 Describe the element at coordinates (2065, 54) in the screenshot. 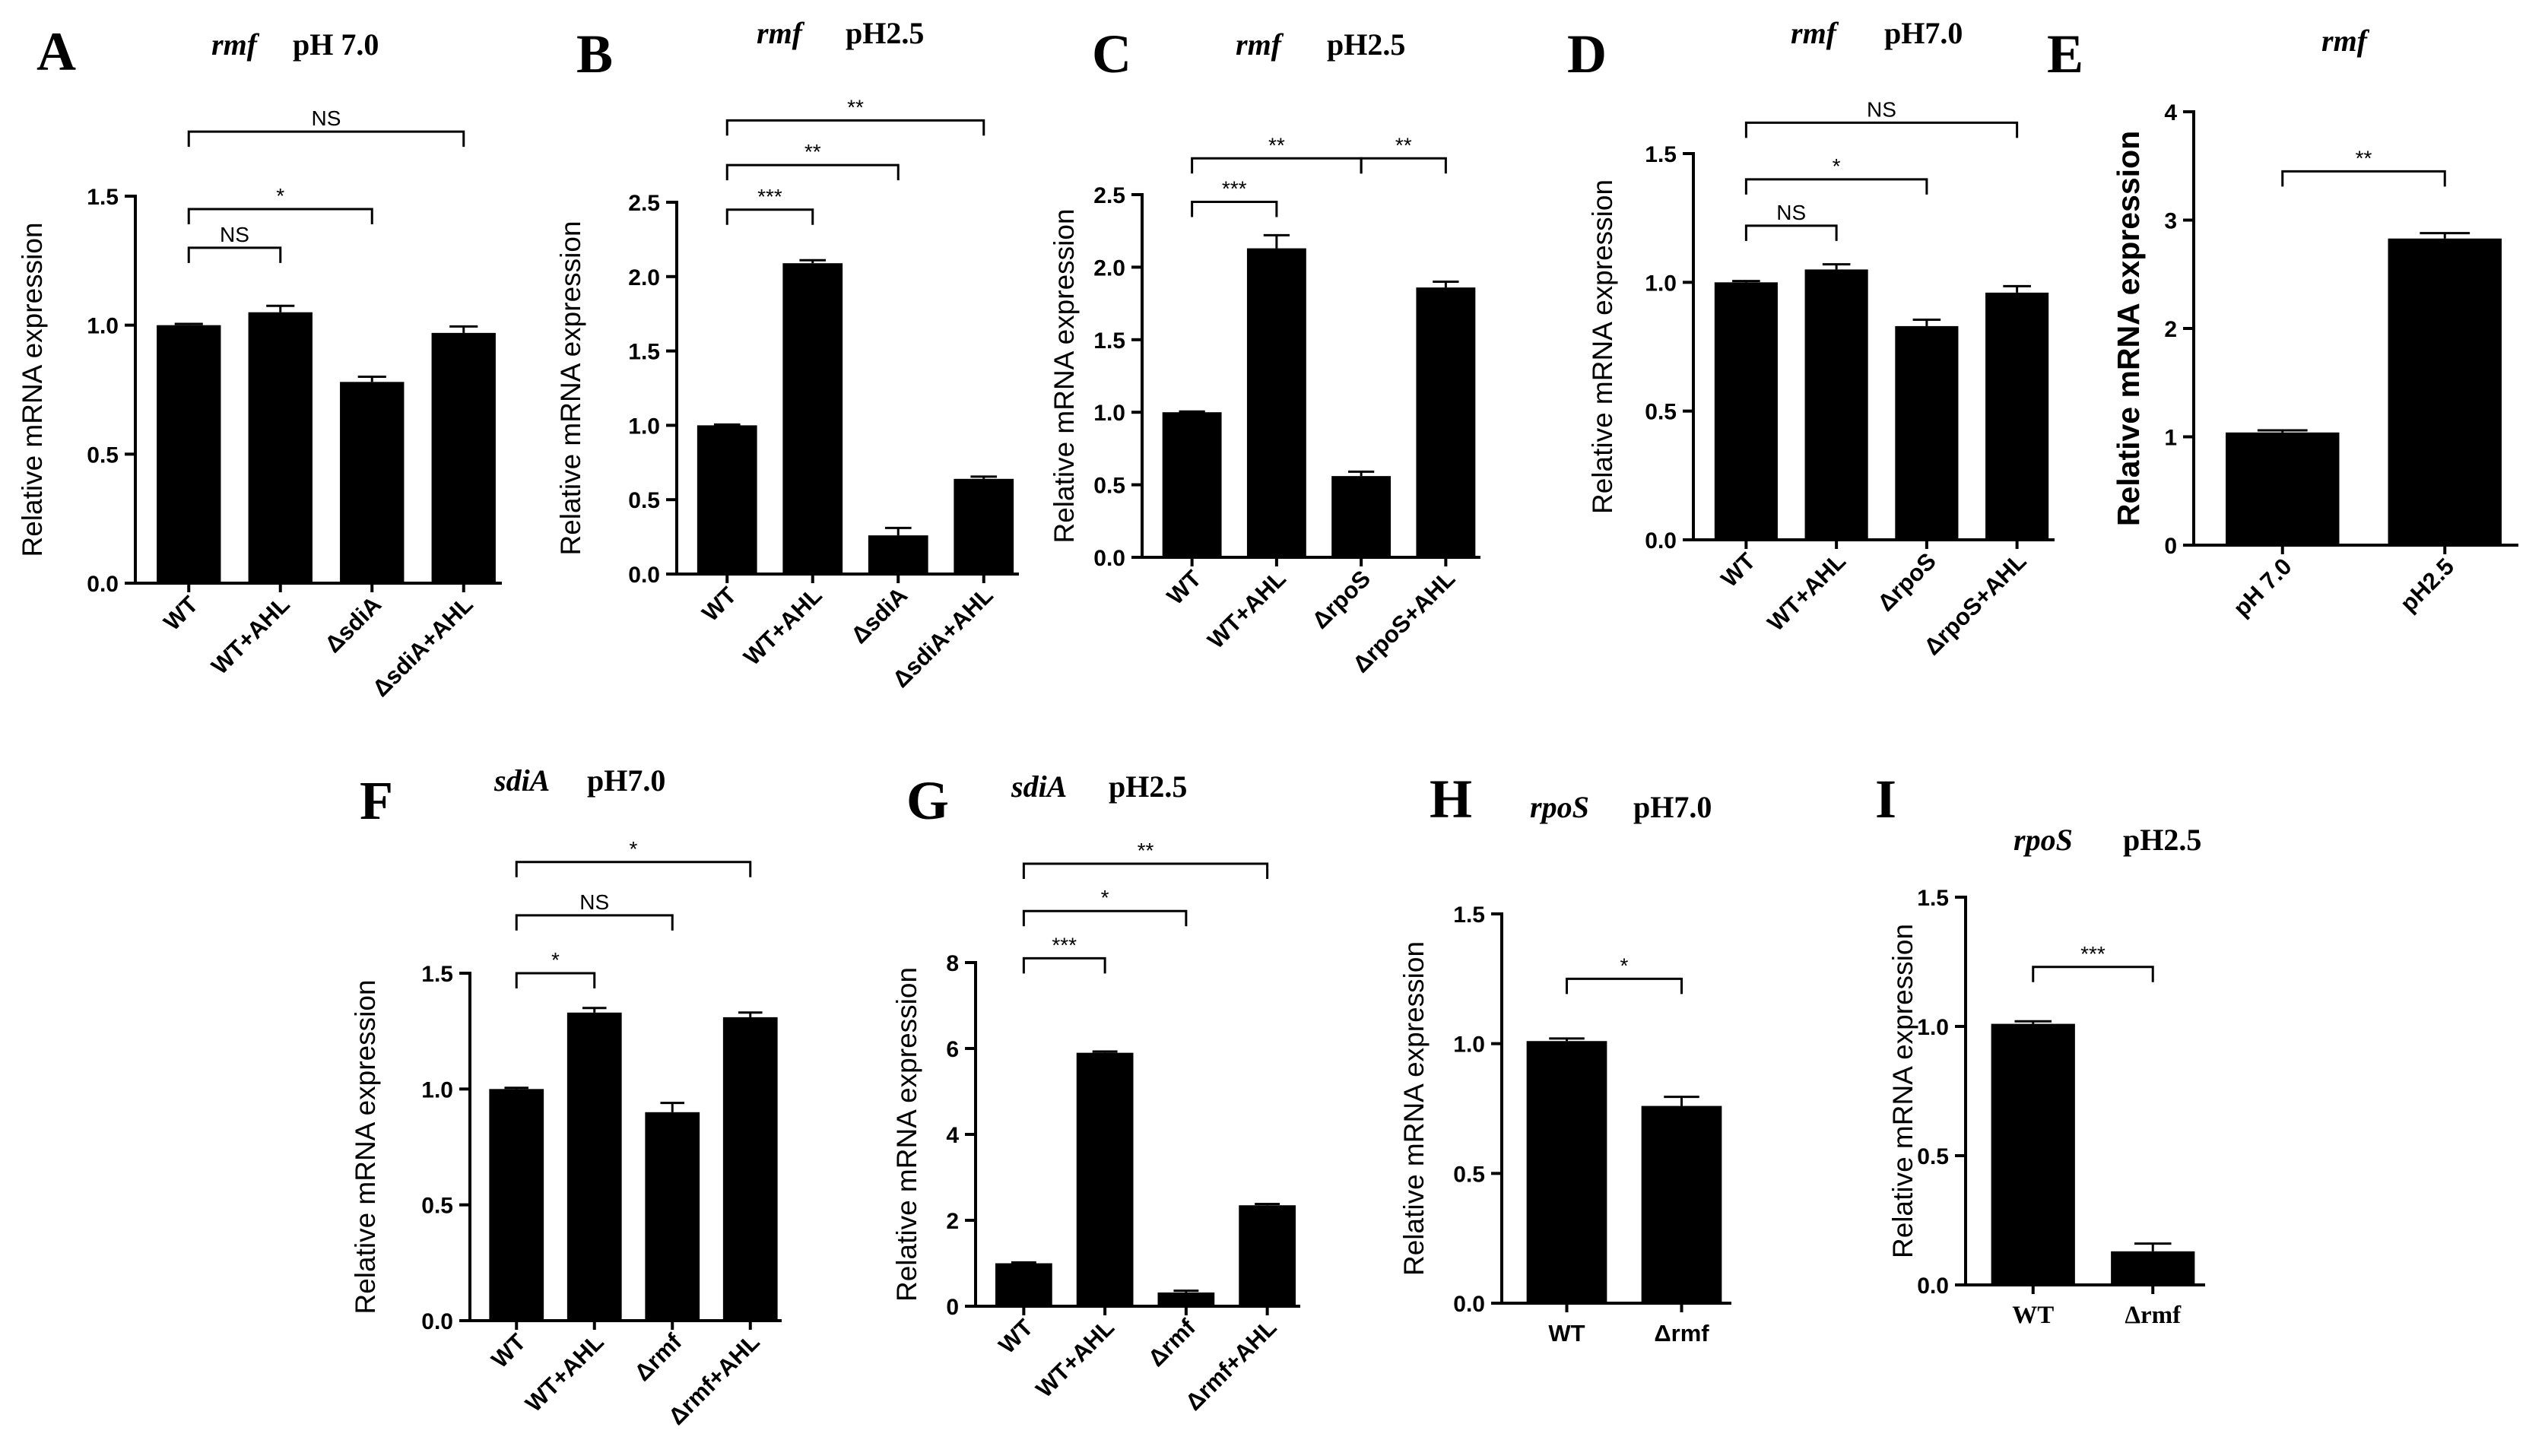

I see `panel-e-letter: E` at that location.